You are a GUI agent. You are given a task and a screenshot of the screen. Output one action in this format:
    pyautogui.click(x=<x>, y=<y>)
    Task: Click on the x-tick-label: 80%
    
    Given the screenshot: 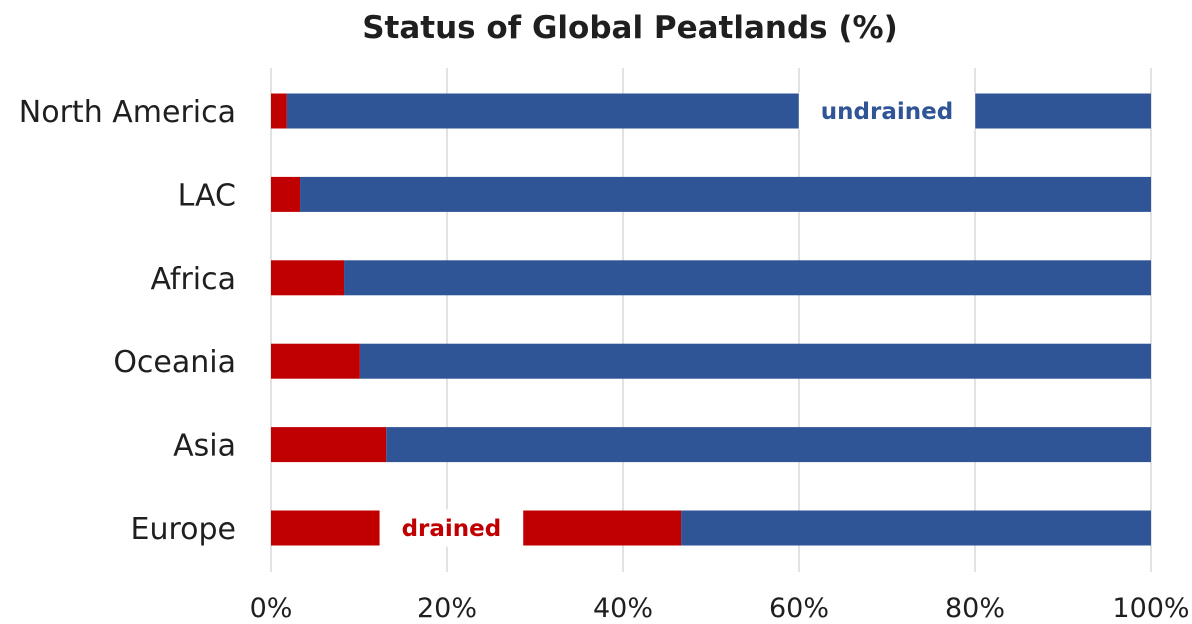 What is the action you would take?
    pyautogui.click(x=975, y=608)
    